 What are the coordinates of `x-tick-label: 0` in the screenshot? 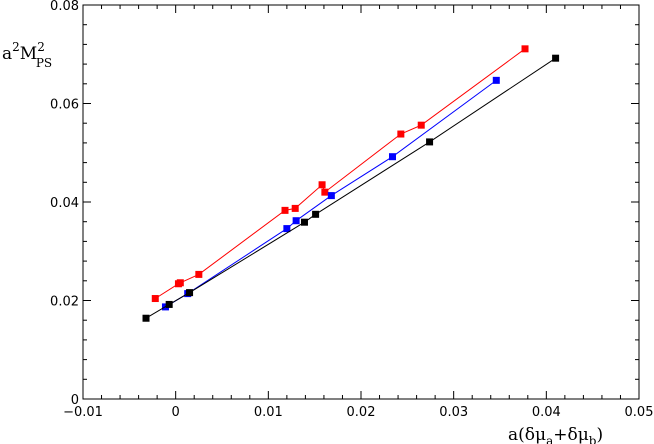 It's located at (176, 412).